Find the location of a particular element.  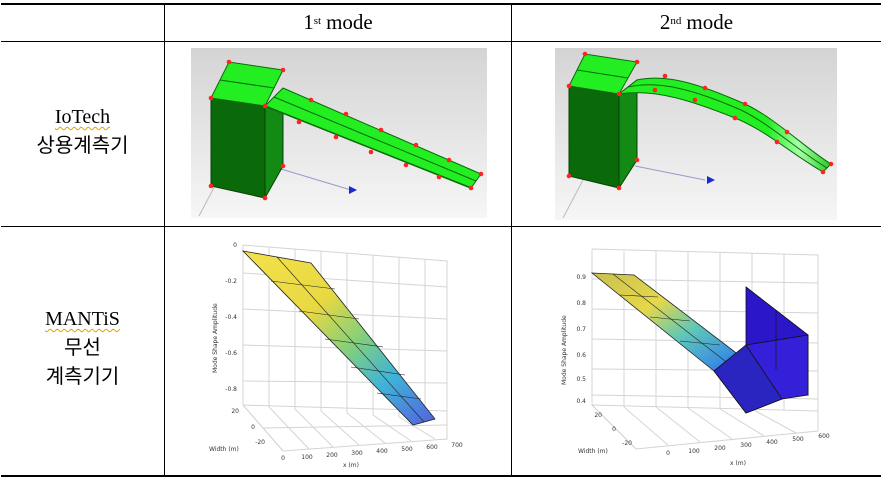

header-mode1-suffix: st is located at coordinates (317, 21).